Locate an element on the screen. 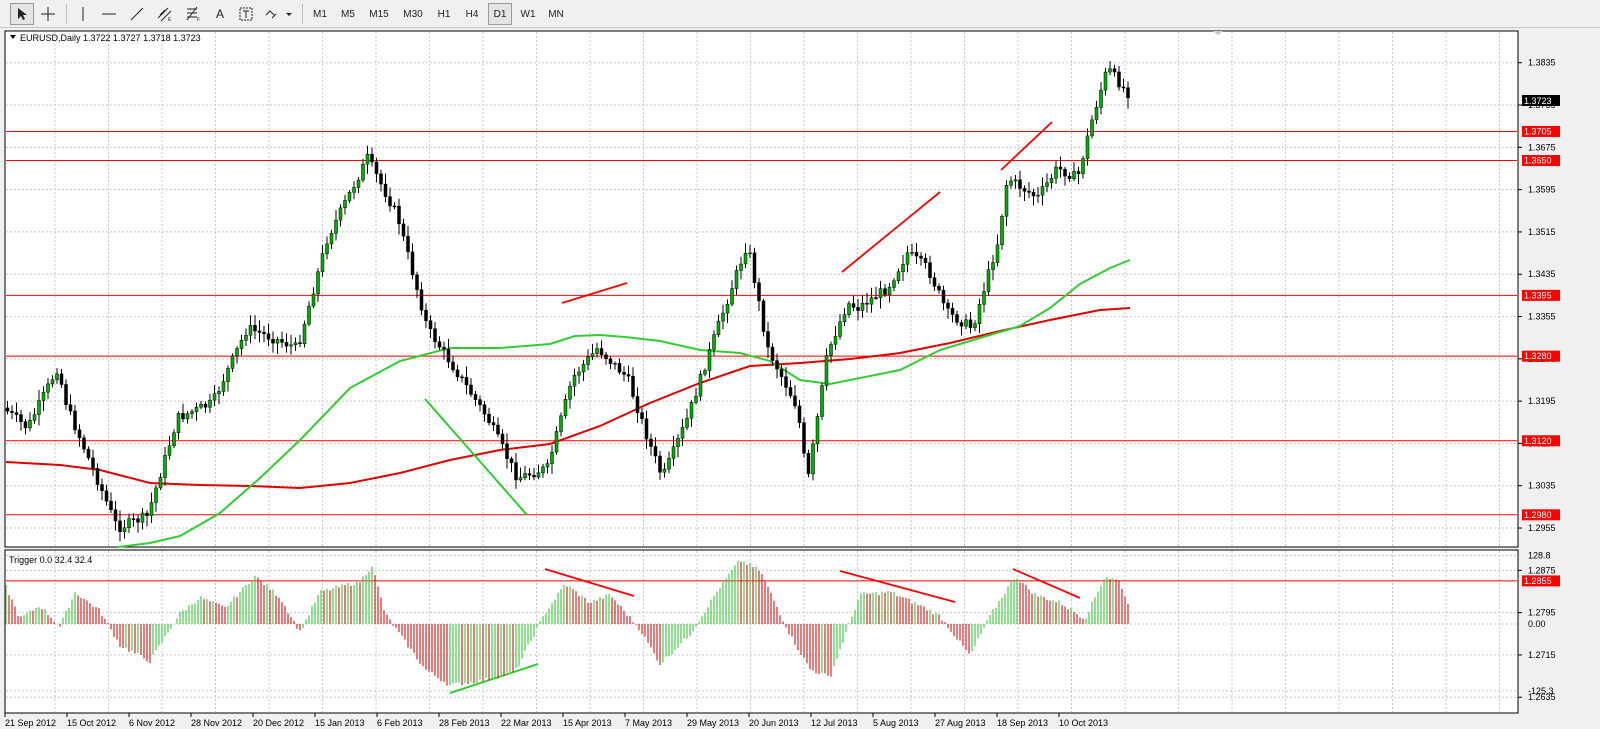 The image size is (1600, 729). timeframe-m5-button: M5 is located at coordinates (348, 14).